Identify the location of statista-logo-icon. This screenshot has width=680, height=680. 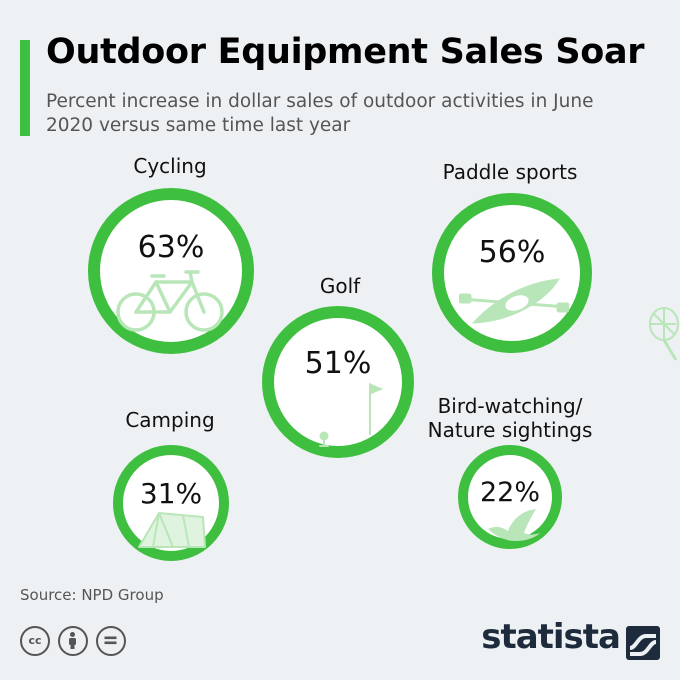
(643, 643).